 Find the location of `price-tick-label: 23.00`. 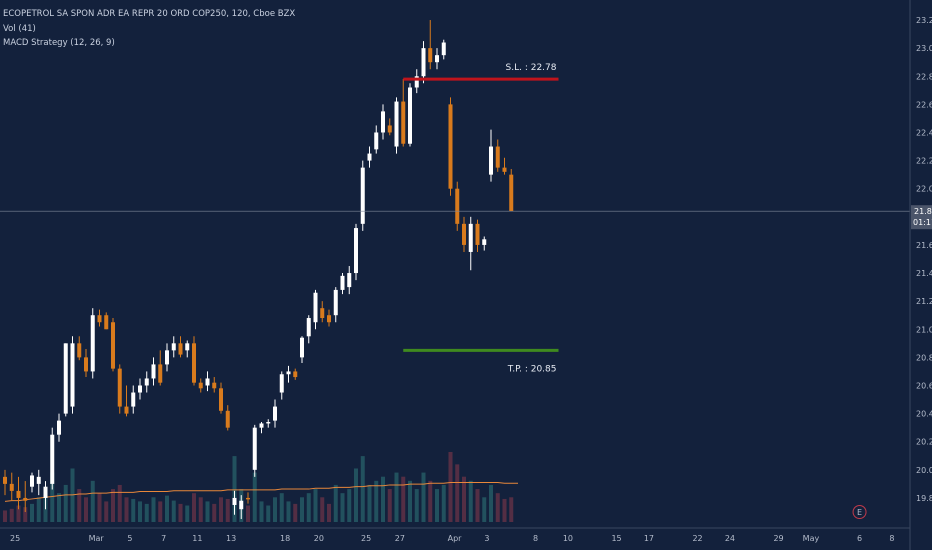

price-tick-label: 23.00 is located at coordinates (924, 48).